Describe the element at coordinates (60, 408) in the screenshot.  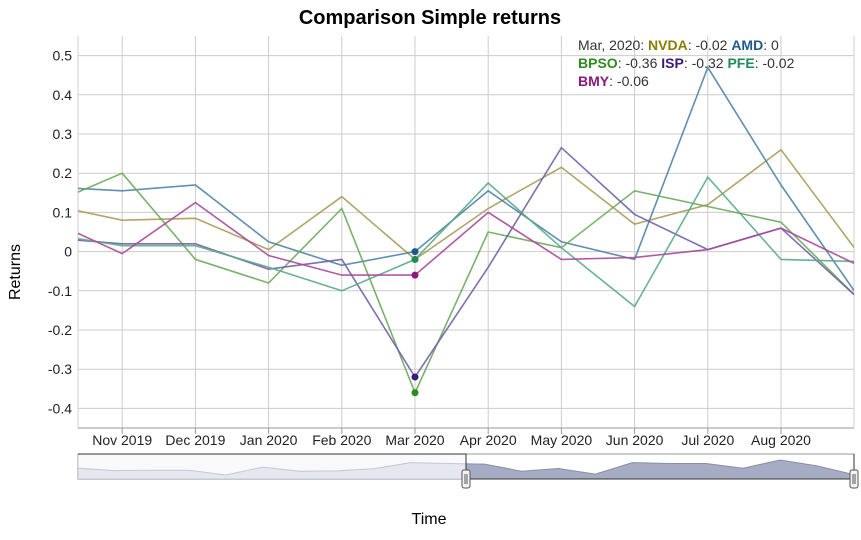
I see `y-tick-label: -0.4` at that location.